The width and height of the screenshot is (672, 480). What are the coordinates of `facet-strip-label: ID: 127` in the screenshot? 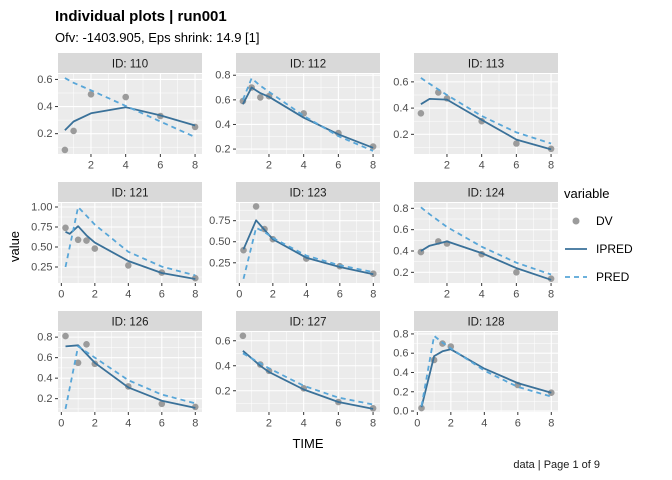 It's located at (307, 323).